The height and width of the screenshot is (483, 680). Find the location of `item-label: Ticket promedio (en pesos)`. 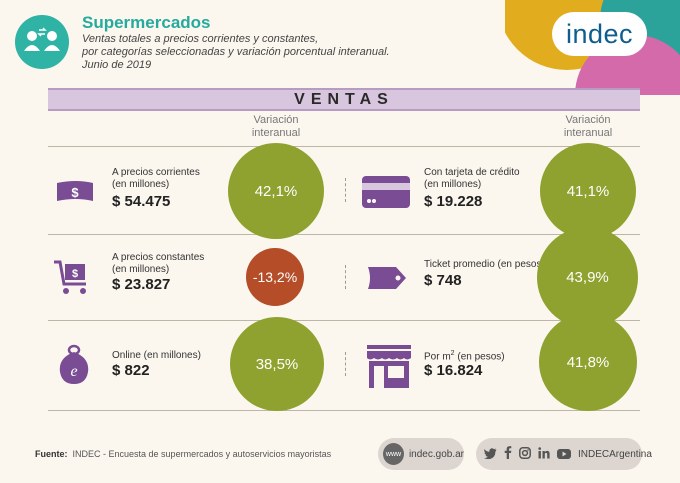

item-label: Ticket promedio (en pesos) is located at coordinates (484, 264).